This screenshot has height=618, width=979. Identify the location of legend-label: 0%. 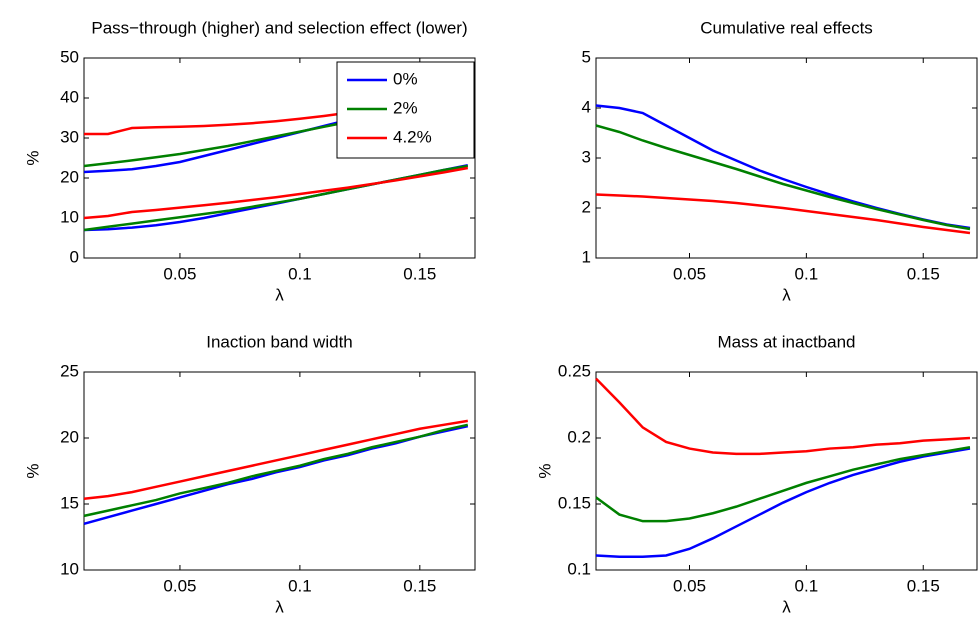
(405, 78).